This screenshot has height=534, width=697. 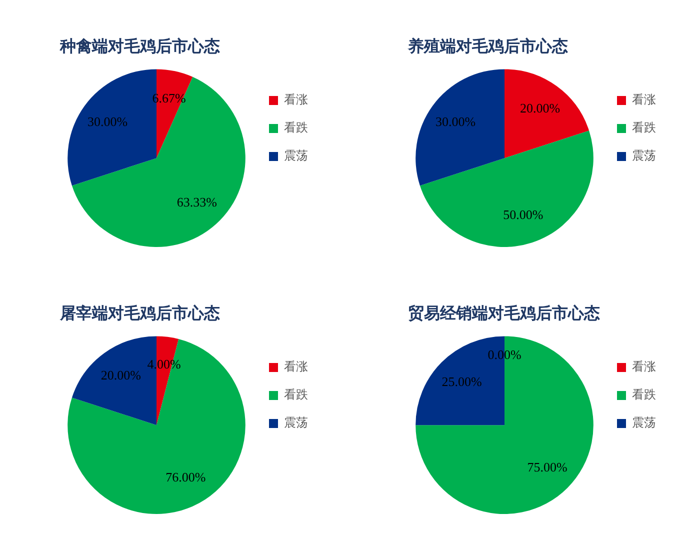 What do you see at coordinates (505, 354) in the screenshot?
I see `text: 0.00%` at bounding box center [505, 354].